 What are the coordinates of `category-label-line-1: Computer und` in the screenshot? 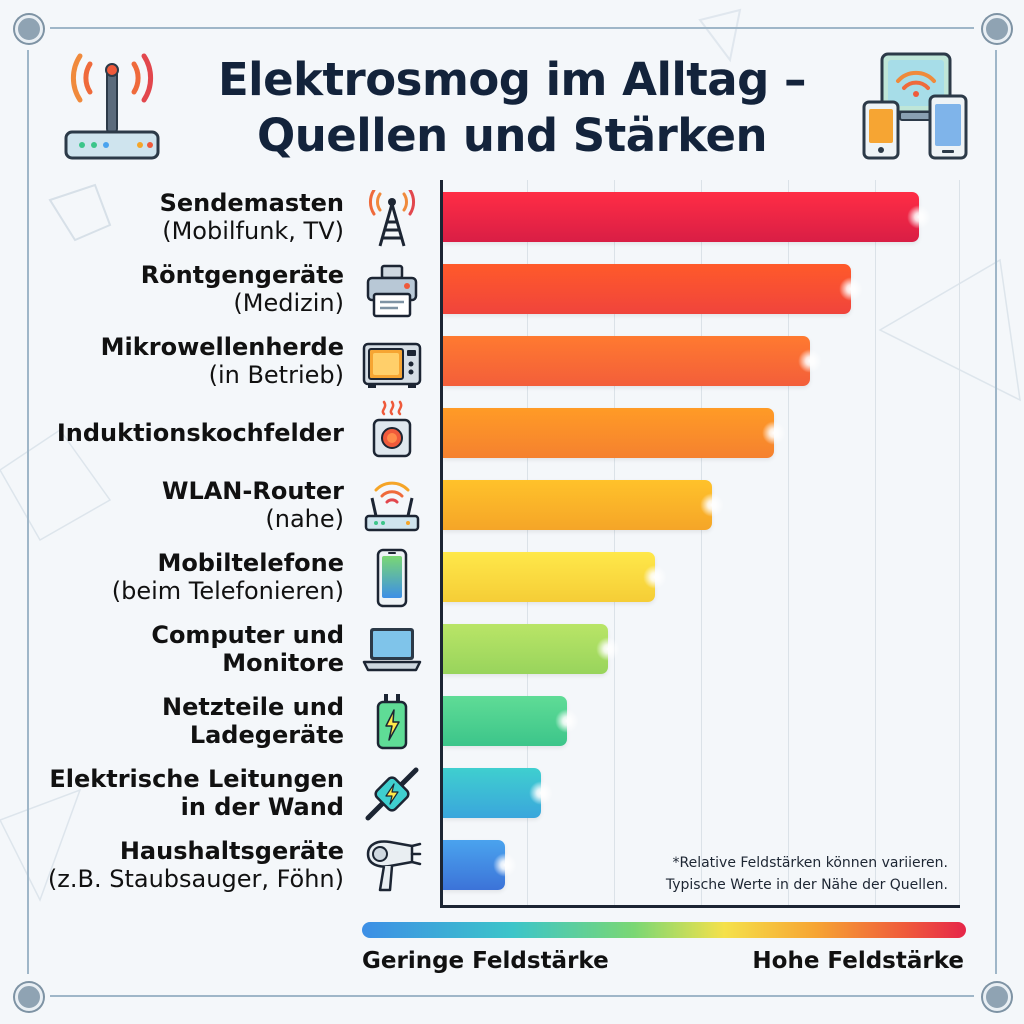 It's located at (247, 635).